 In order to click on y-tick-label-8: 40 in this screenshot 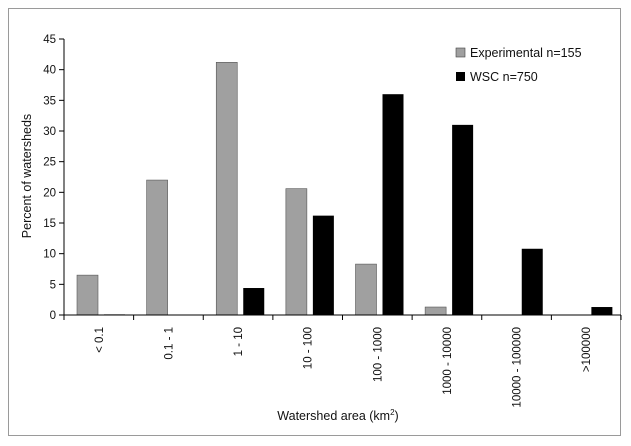, I will do `click(49, 71)`.